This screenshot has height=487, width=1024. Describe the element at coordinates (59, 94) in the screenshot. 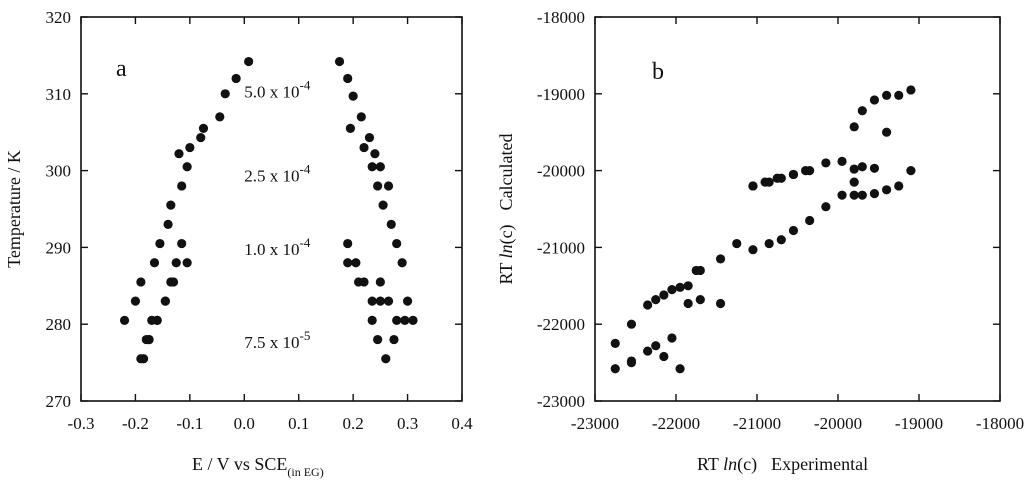

I see `panel-a-ytick-label: 310` at that location.